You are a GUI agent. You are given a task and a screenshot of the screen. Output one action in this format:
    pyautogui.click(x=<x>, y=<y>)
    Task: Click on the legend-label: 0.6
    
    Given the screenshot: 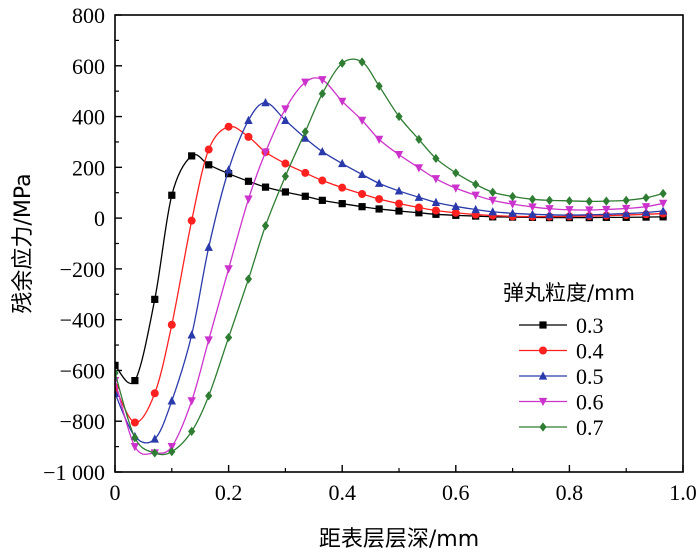 What is the action you would take?
    pyautogui.click(x=590, y=402)
    